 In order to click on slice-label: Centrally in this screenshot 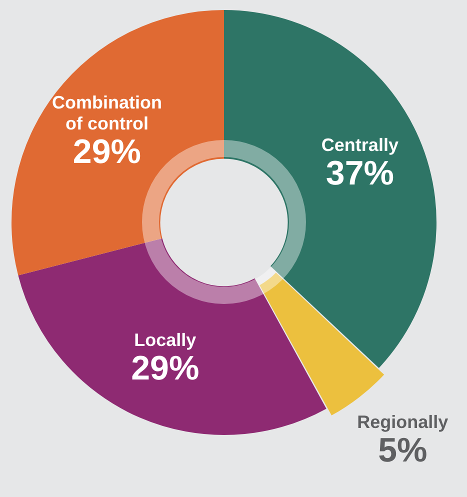, I will do `click(359, 145)`.